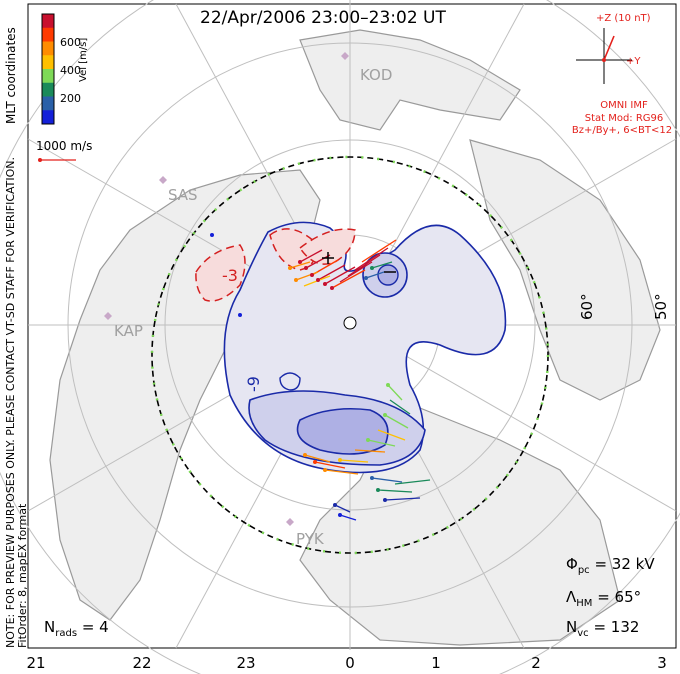 This screenshot has width=680, height=674. Describe the element at coordinates (22, 575) in the screenshot. I see `fit-order: FitOrder: 8, mapEX format` at that location.